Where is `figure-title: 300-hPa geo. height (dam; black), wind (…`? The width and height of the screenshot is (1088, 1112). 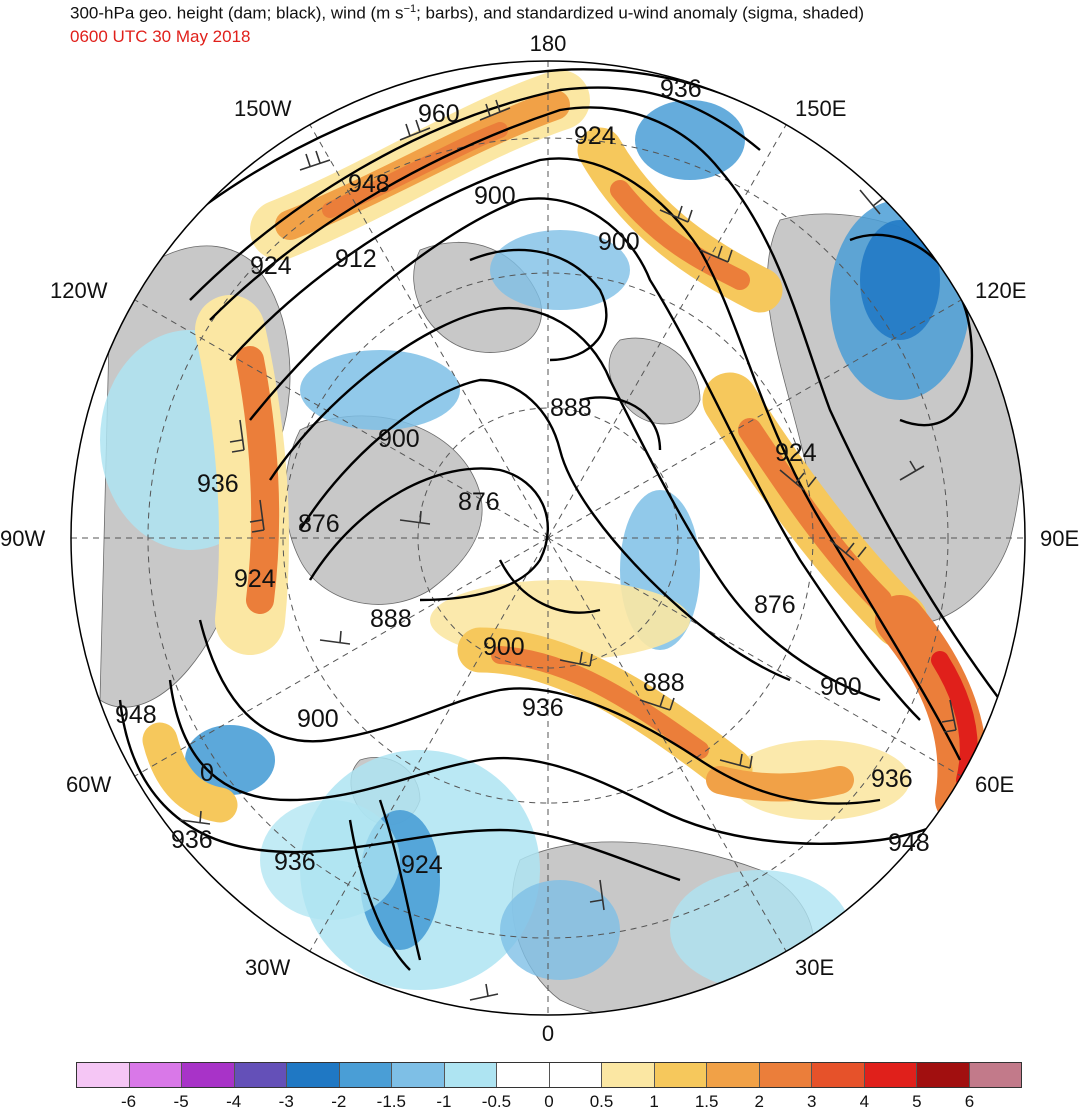 figure-title: 300-hPa geo. height (dam; black), wind (… is located at coordinates (467, 13).